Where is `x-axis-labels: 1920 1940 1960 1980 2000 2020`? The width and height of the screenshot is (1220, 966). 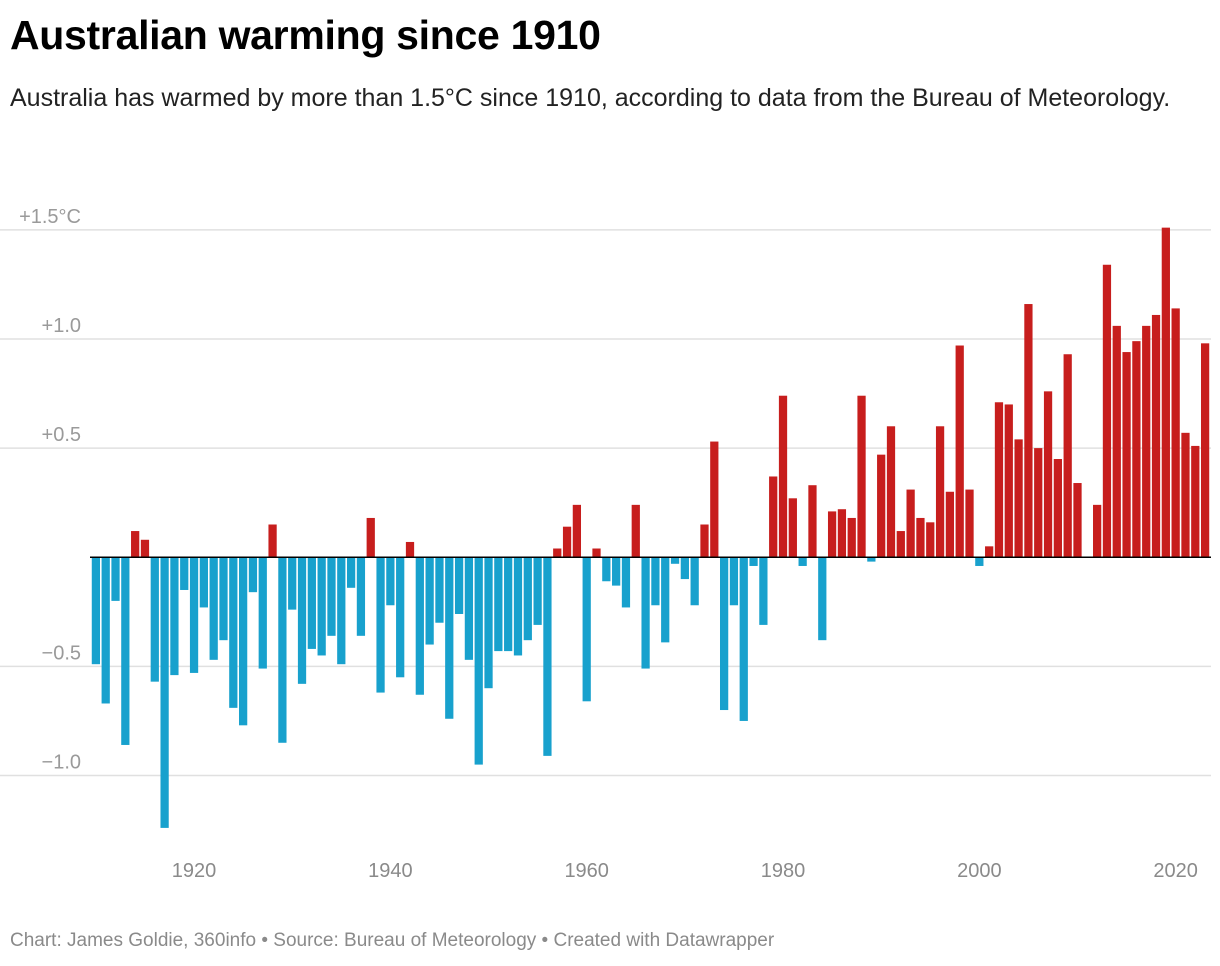 x-axis-labels: 1920 1940 1960 1980 2000 2020 is located at coordinates (685, 871).